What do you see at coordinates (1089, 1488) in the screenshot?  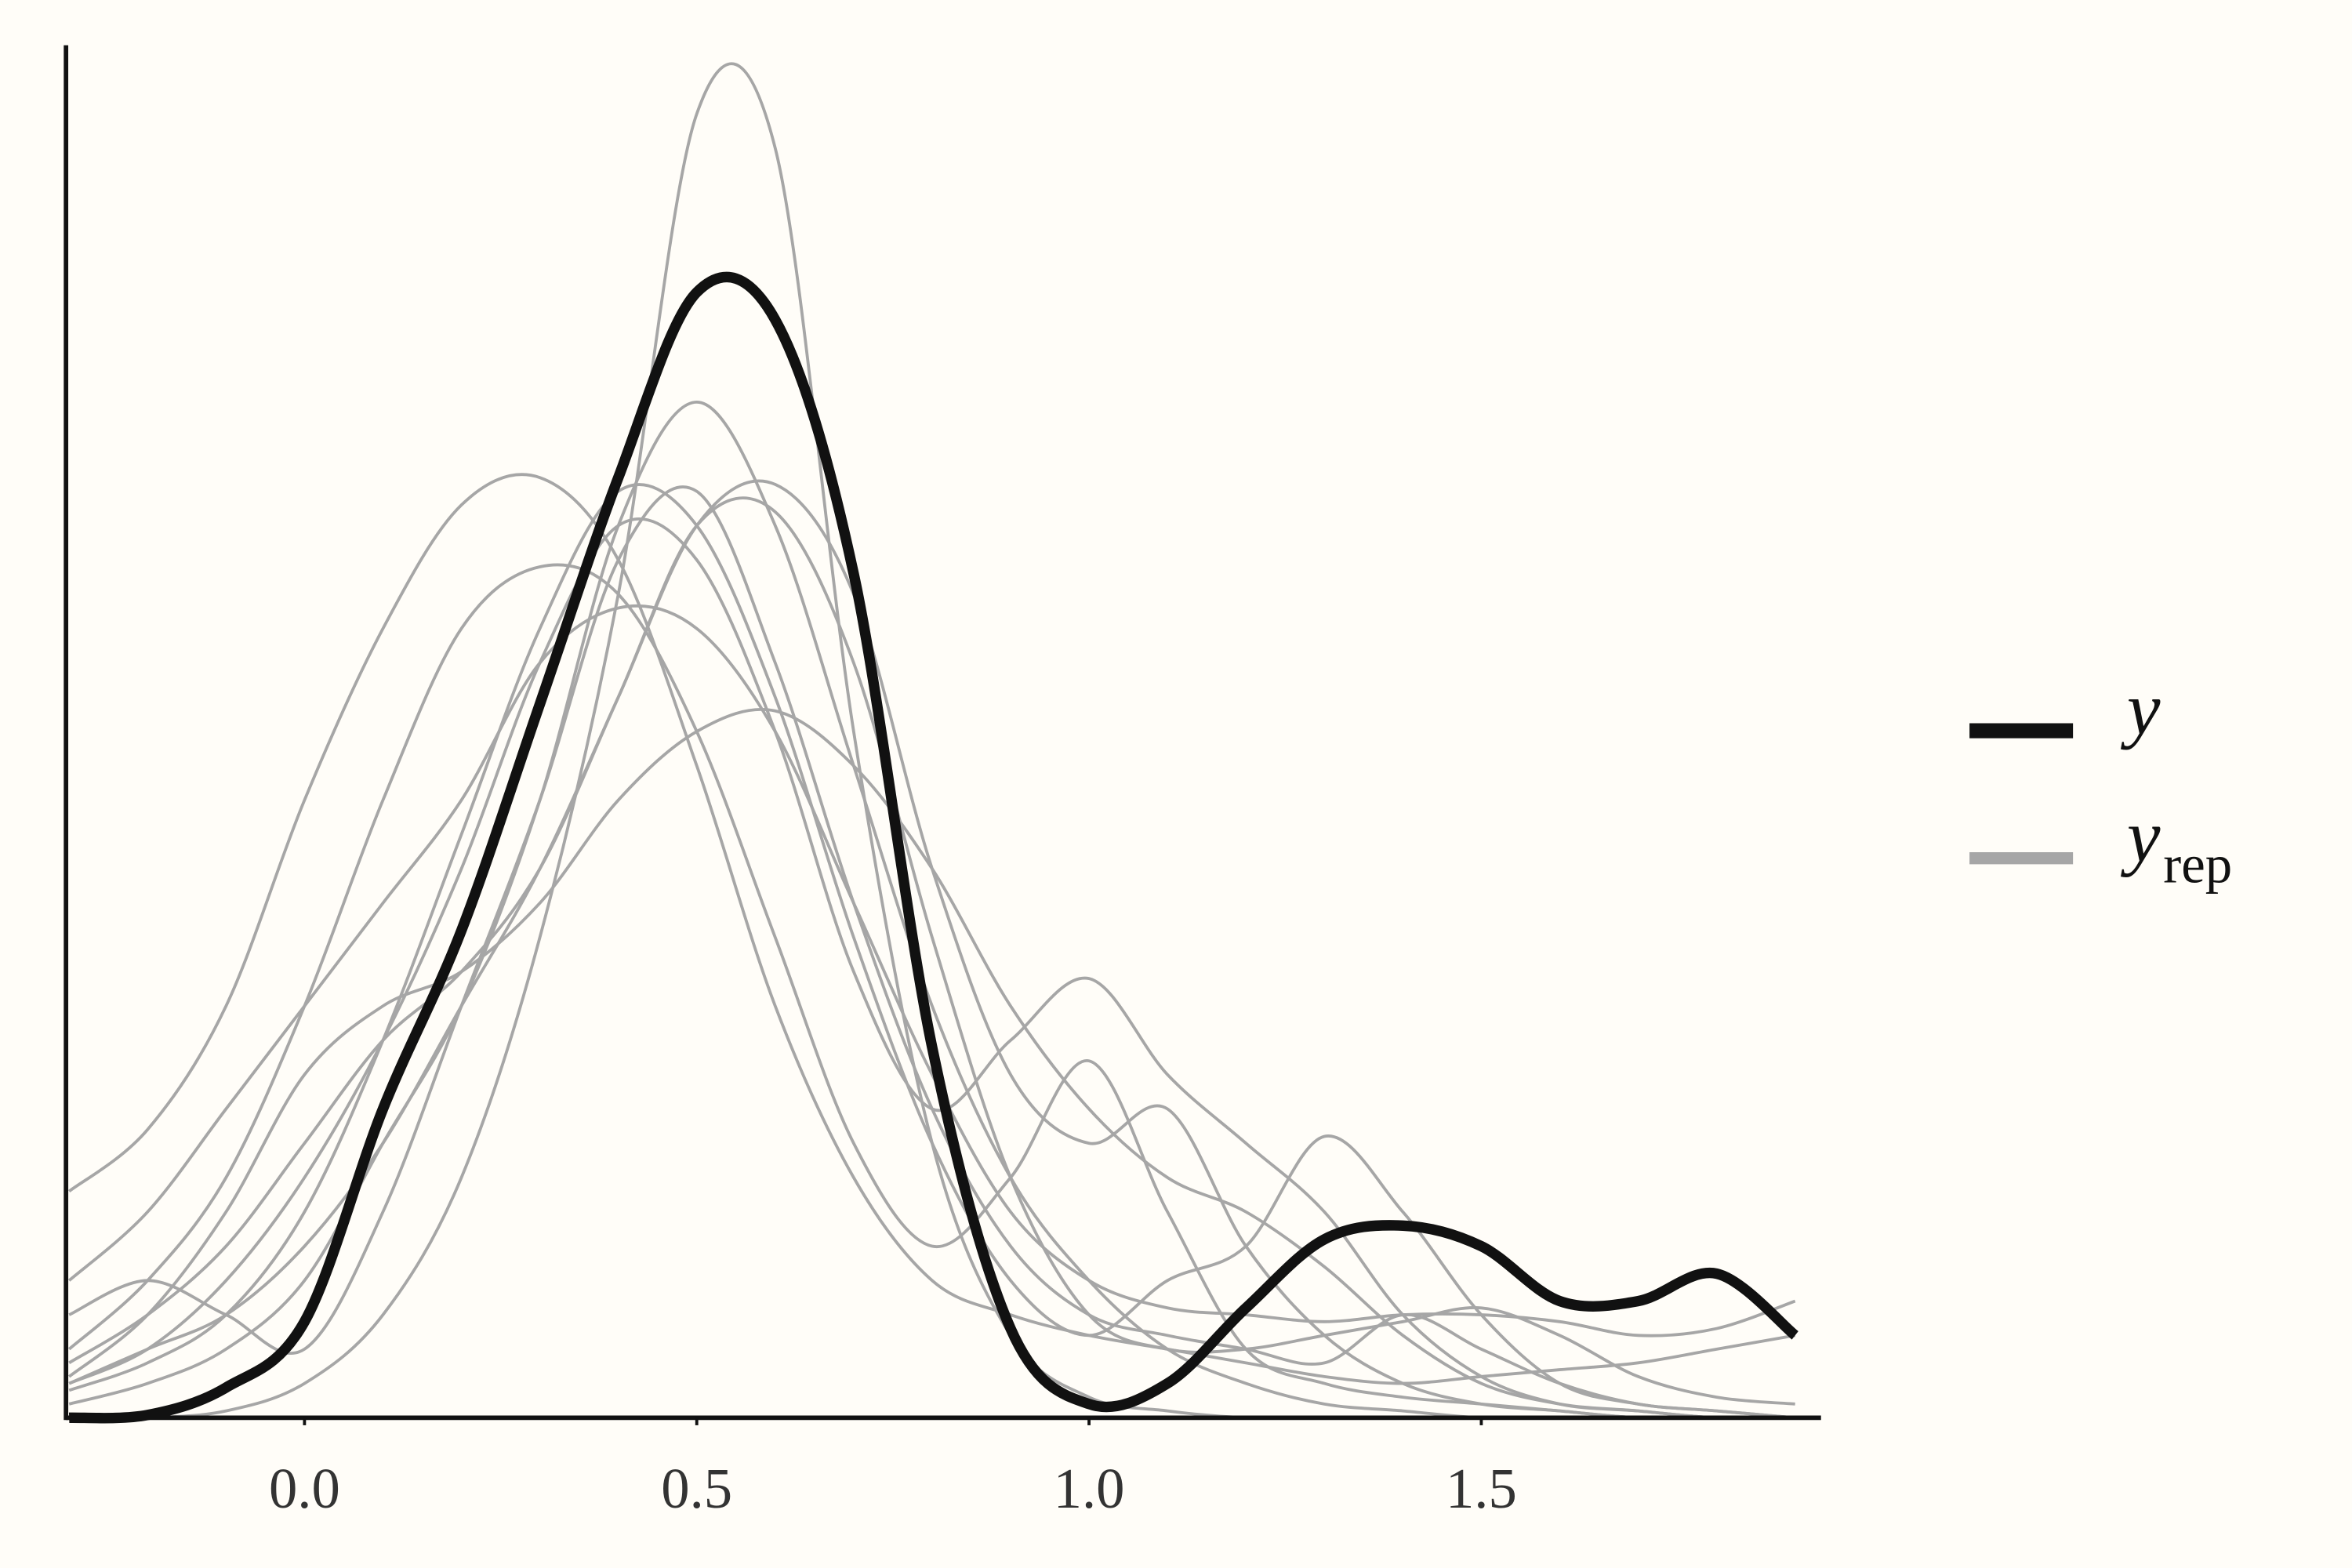 I see `x-tick-label: 1.0` at bounding box center [1089, 1488].